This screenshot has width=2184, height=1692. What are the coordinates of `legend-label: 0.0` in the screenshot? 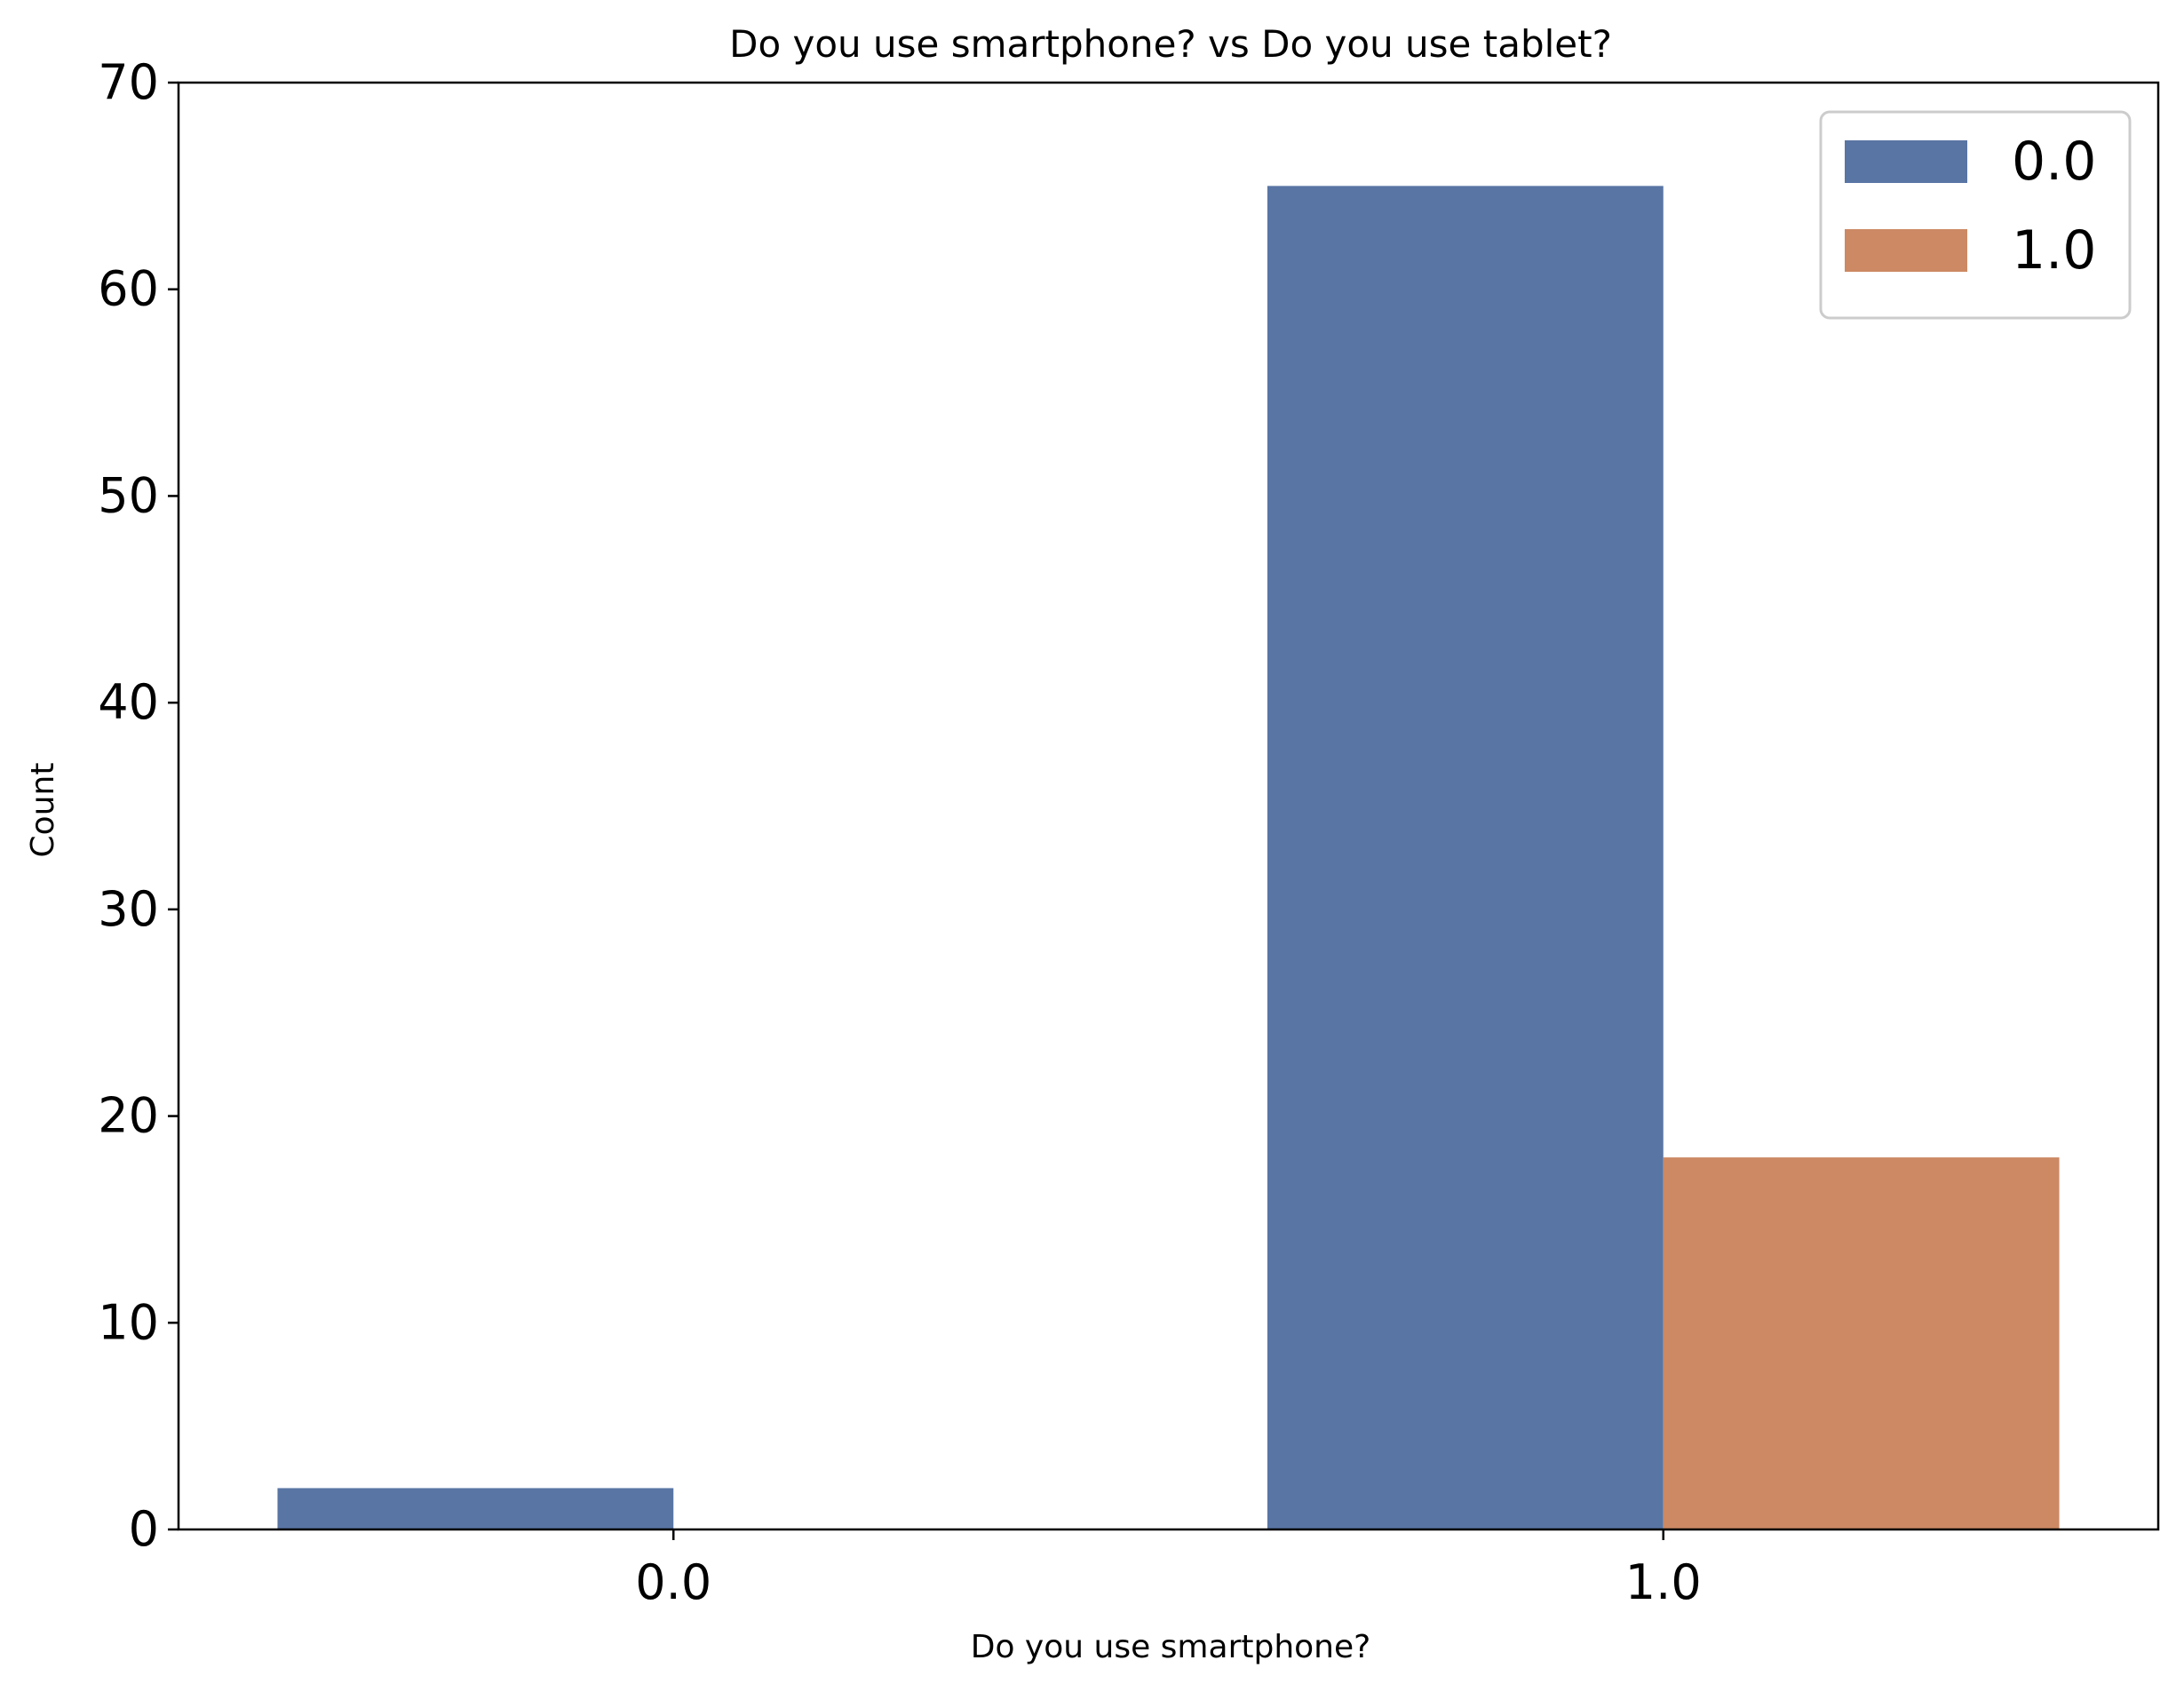 It's located at (2054, 162).